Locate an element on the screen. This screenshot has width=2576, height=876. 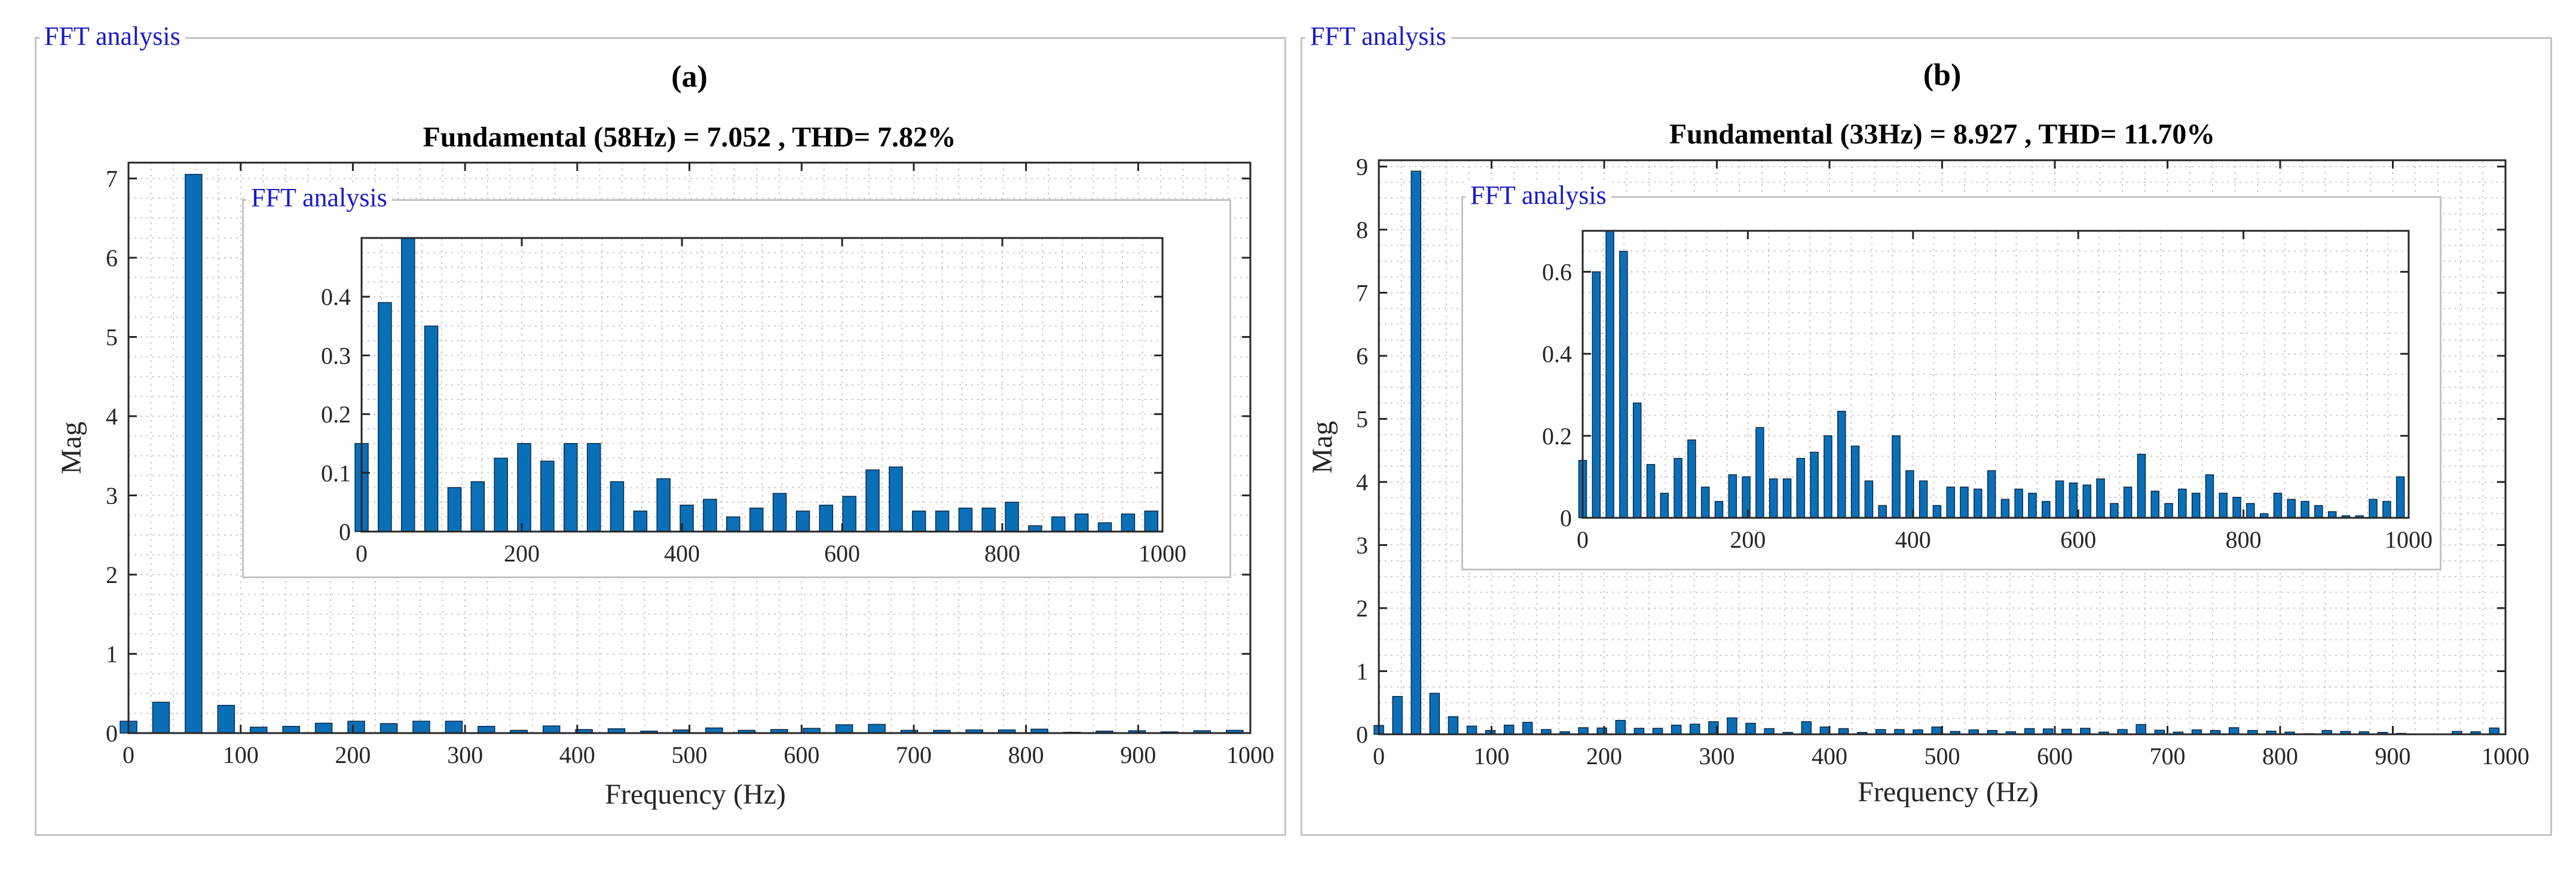
chart-a-xtick-label: 700 is located at coordinates (914, 754).